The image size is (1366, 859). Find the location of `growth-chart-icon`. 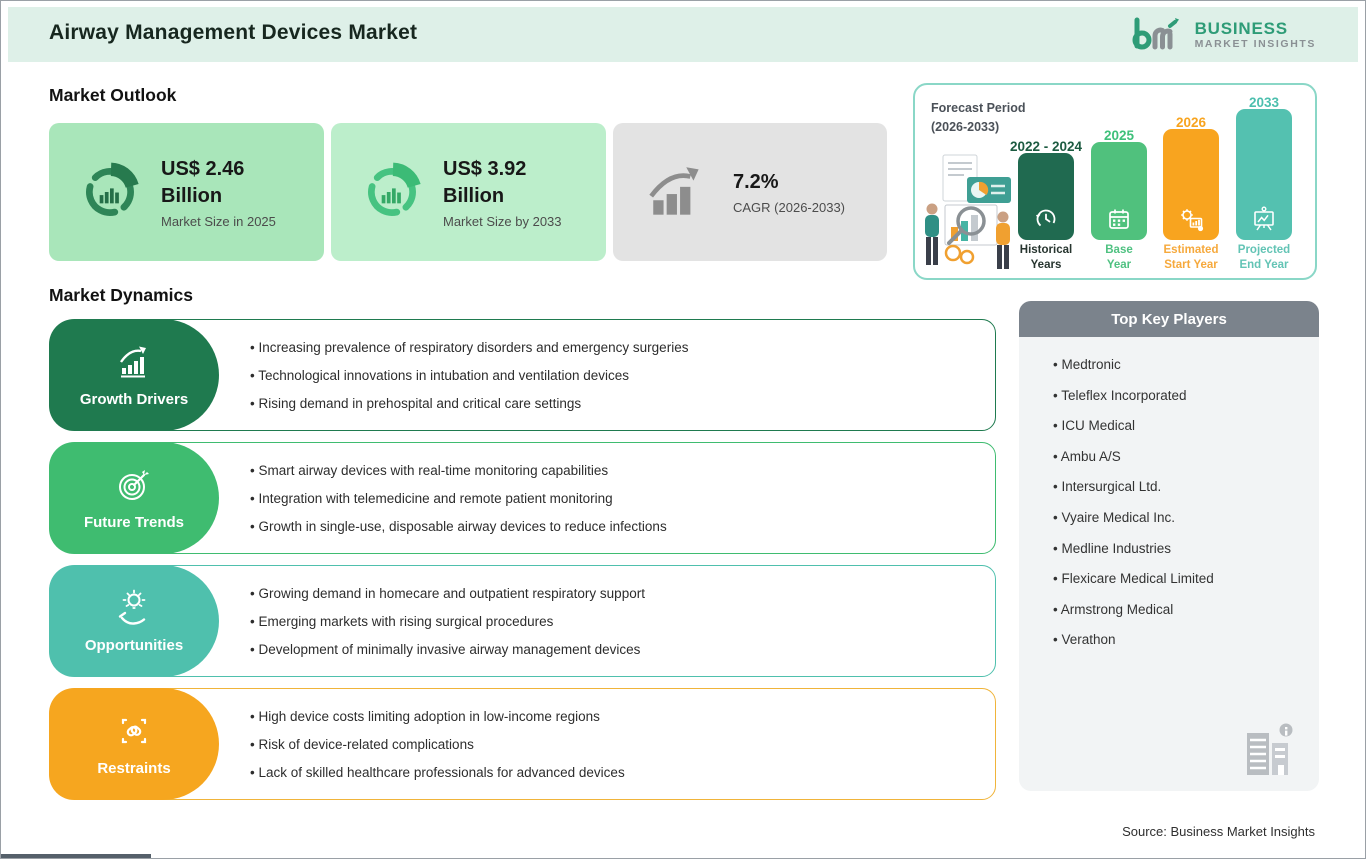

growth-chart-icon is located at coordinates (133, 362).